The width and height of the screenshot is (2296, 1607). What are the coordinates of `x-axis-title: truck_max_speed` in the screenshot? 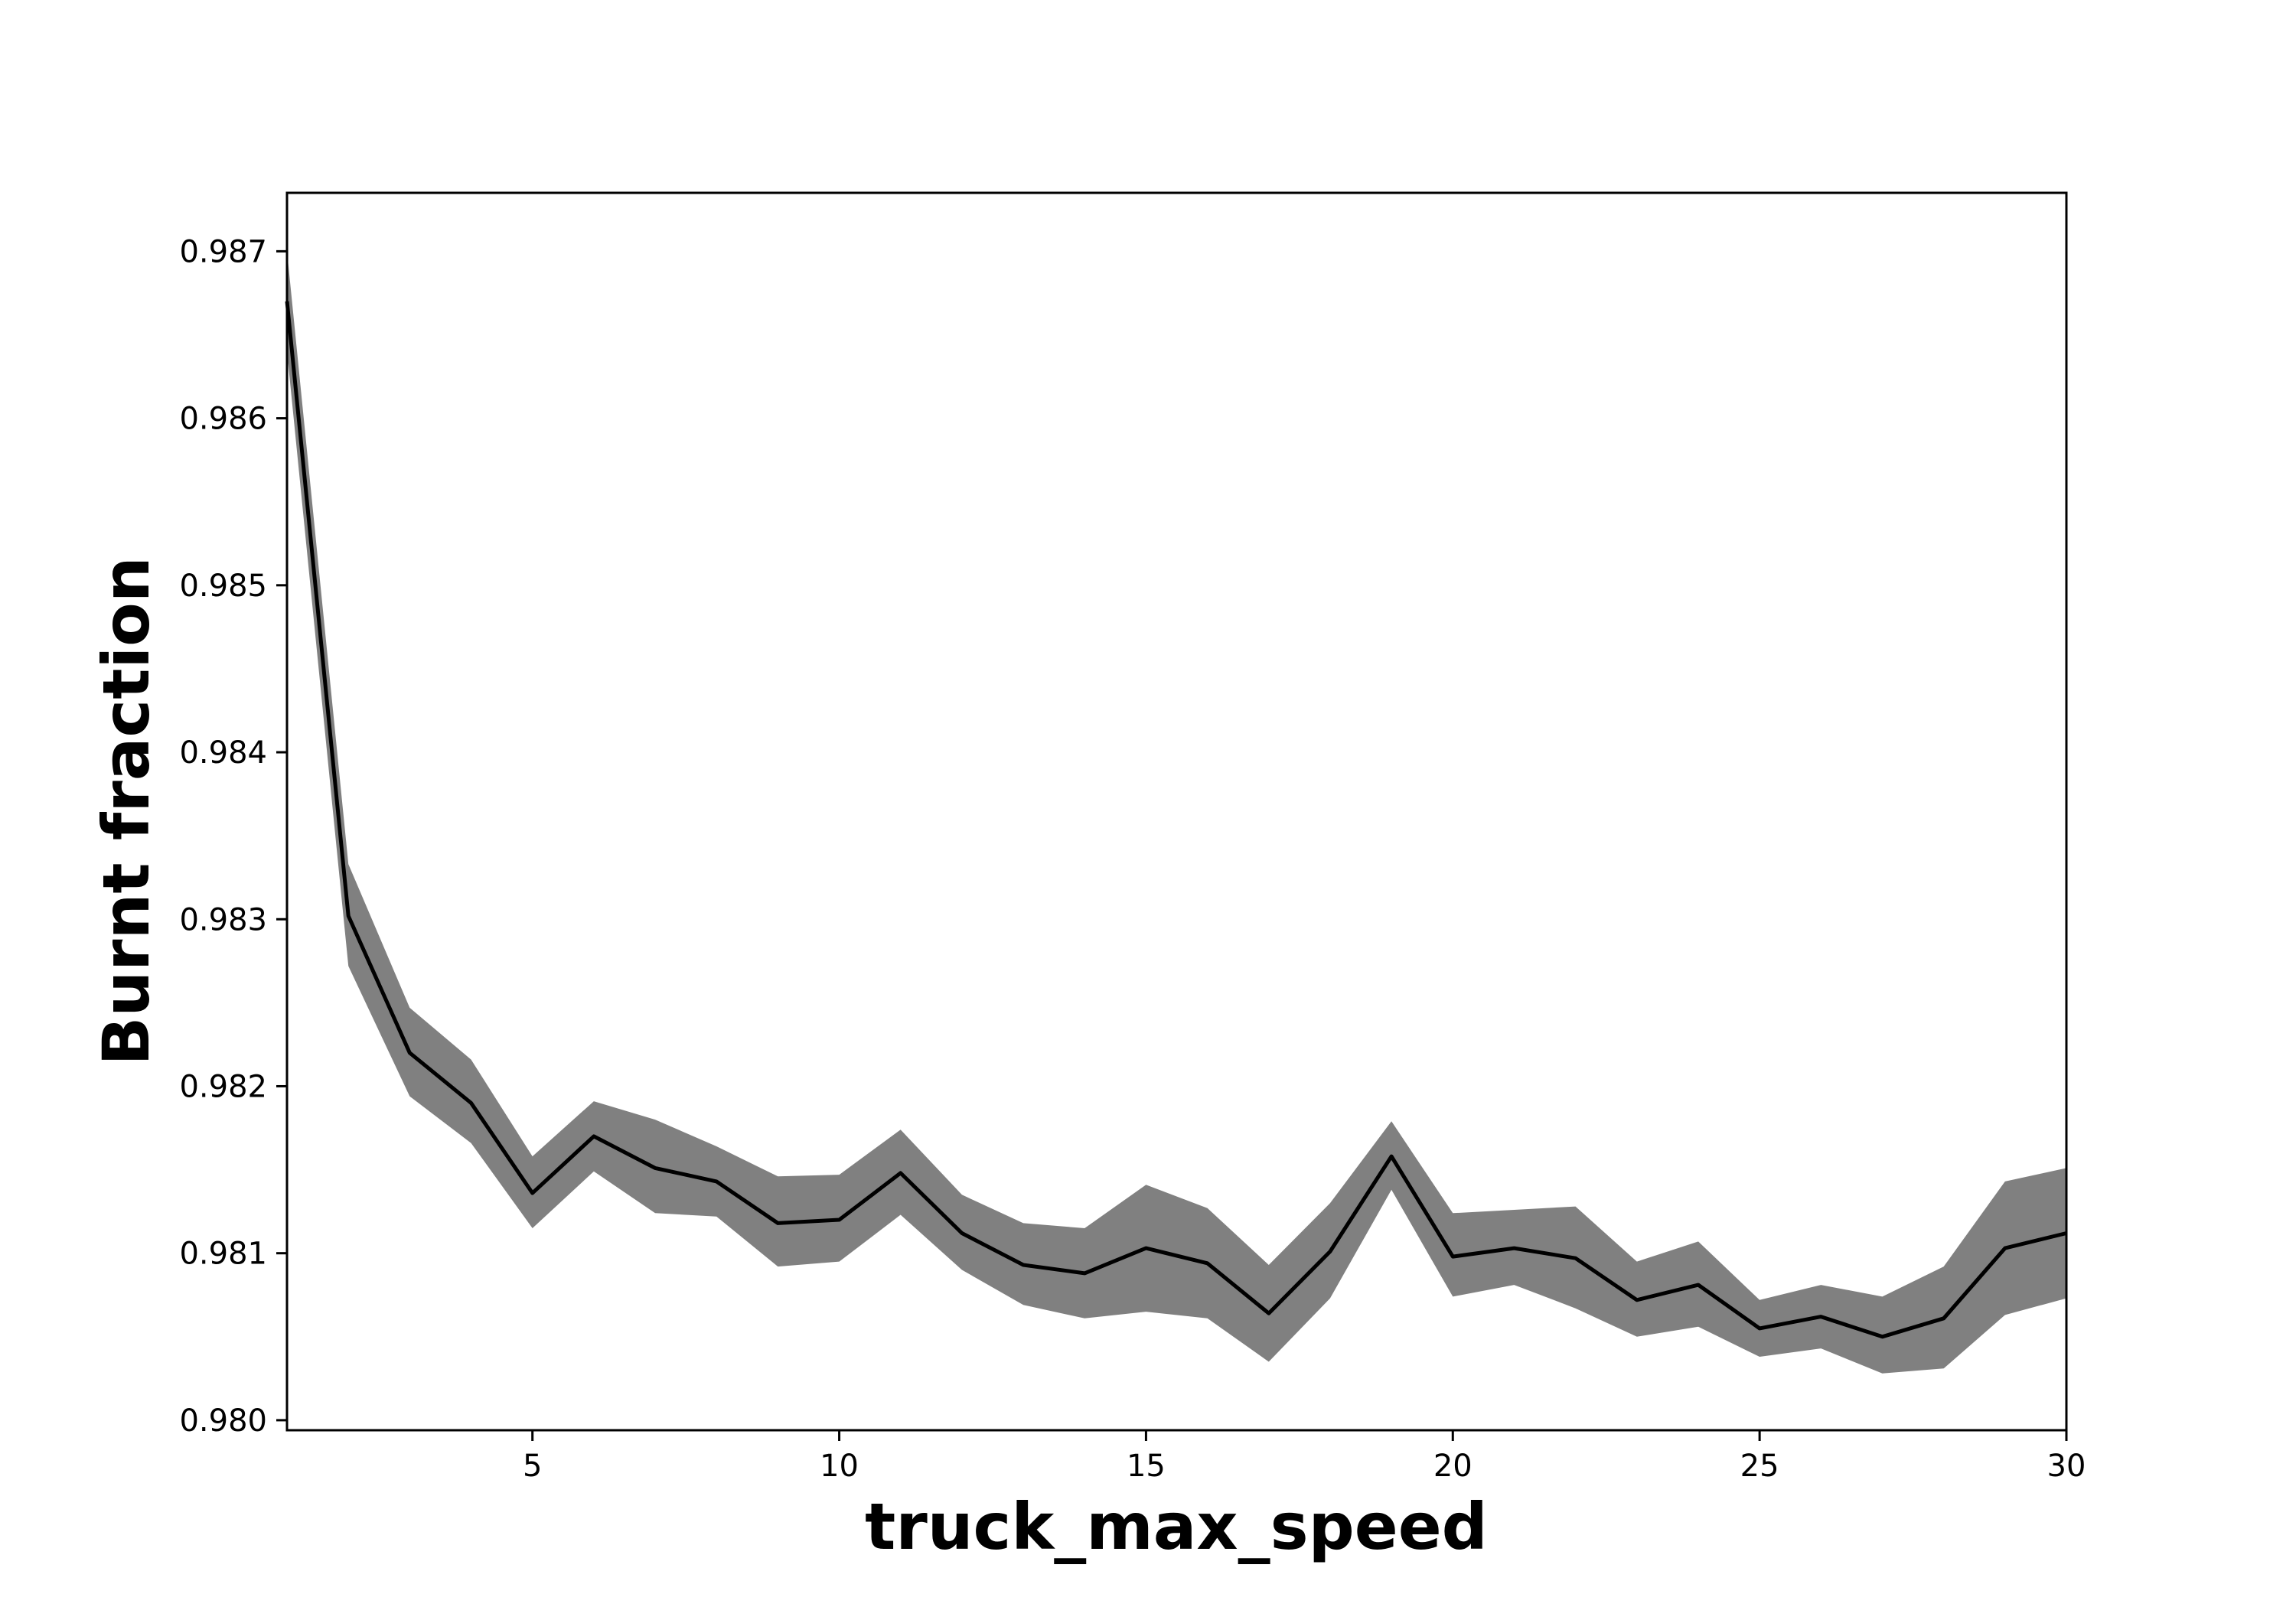 It's located at (1176, 1526).